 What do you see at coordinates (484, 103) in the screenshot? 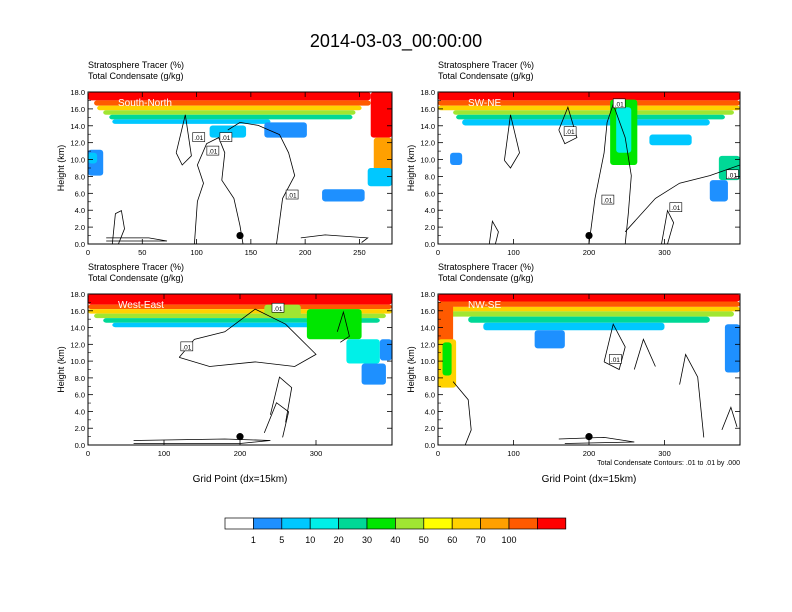
I see `section-label: SW-NE` at bounding box center [484, 103].